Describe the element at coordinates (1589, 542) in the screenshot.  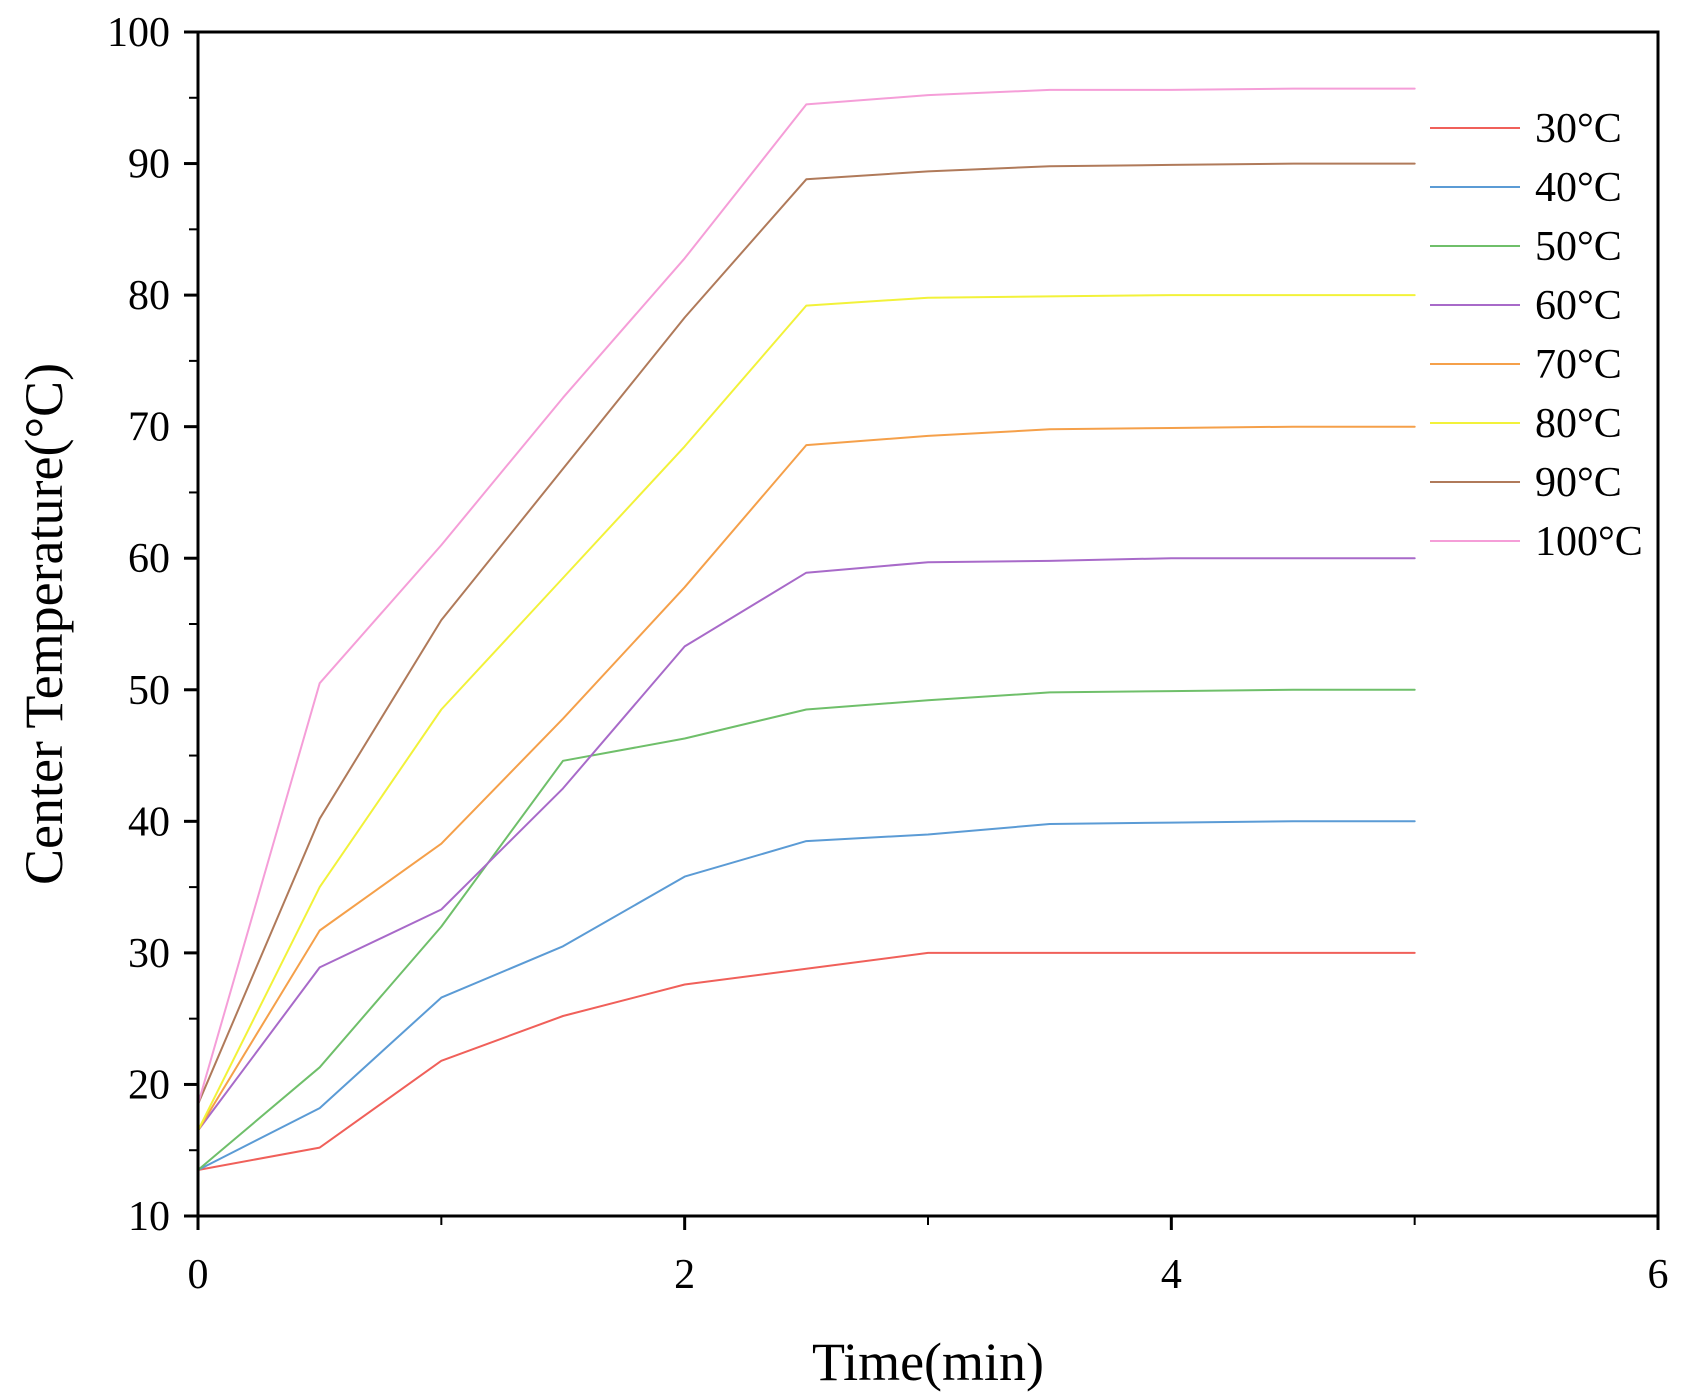
I see `legend-label: 100°C` at that location.